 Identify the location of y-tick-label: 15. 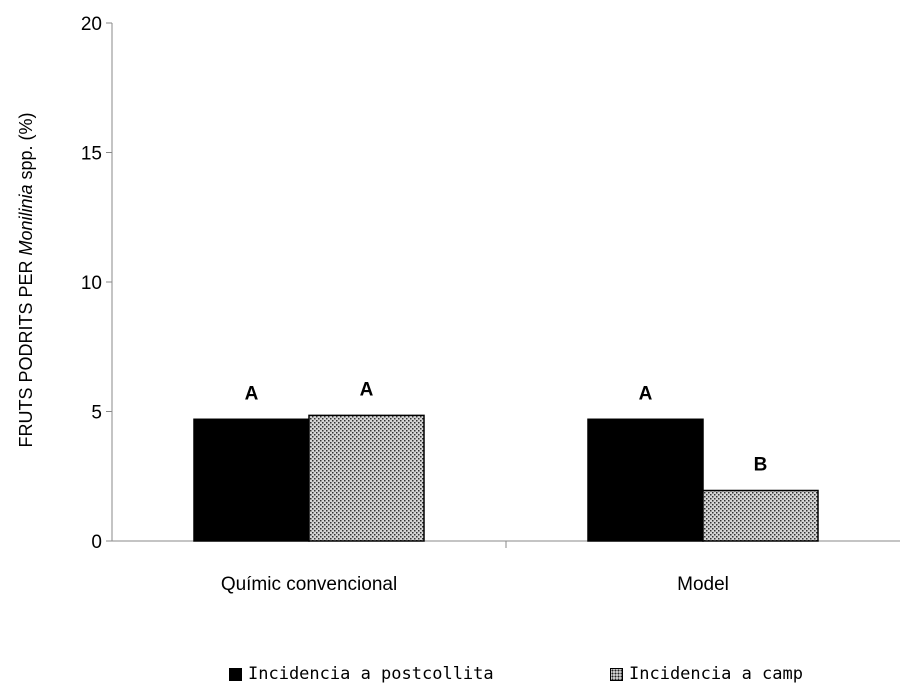
(91, 154).